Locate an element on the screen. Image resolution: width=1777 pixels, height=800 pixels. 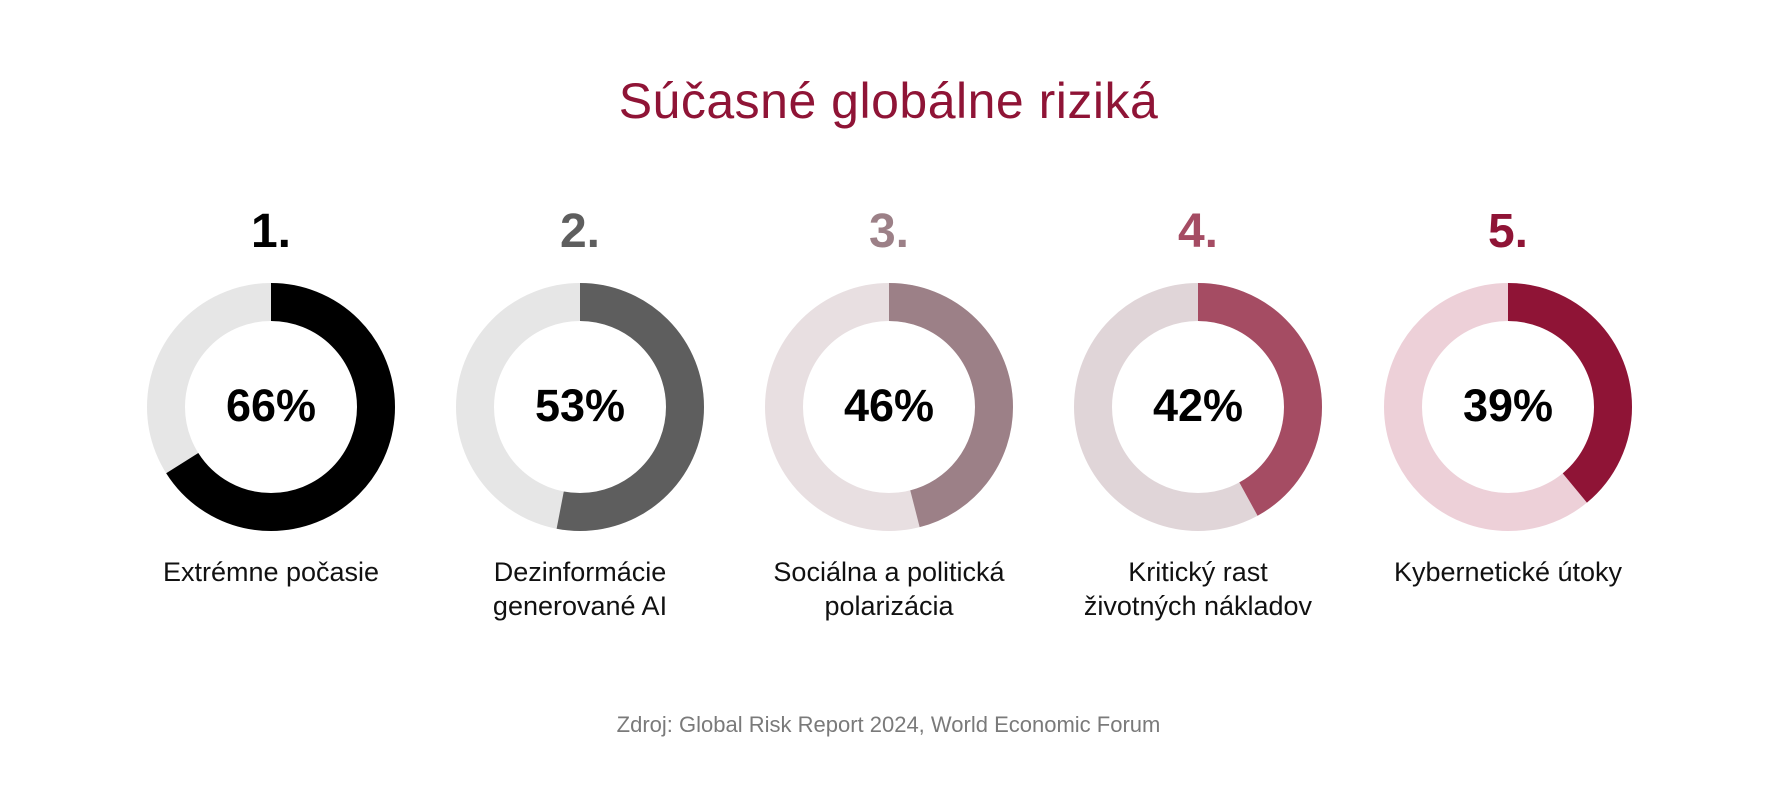
value-label: 42% is located at coordinates (1198, 405).